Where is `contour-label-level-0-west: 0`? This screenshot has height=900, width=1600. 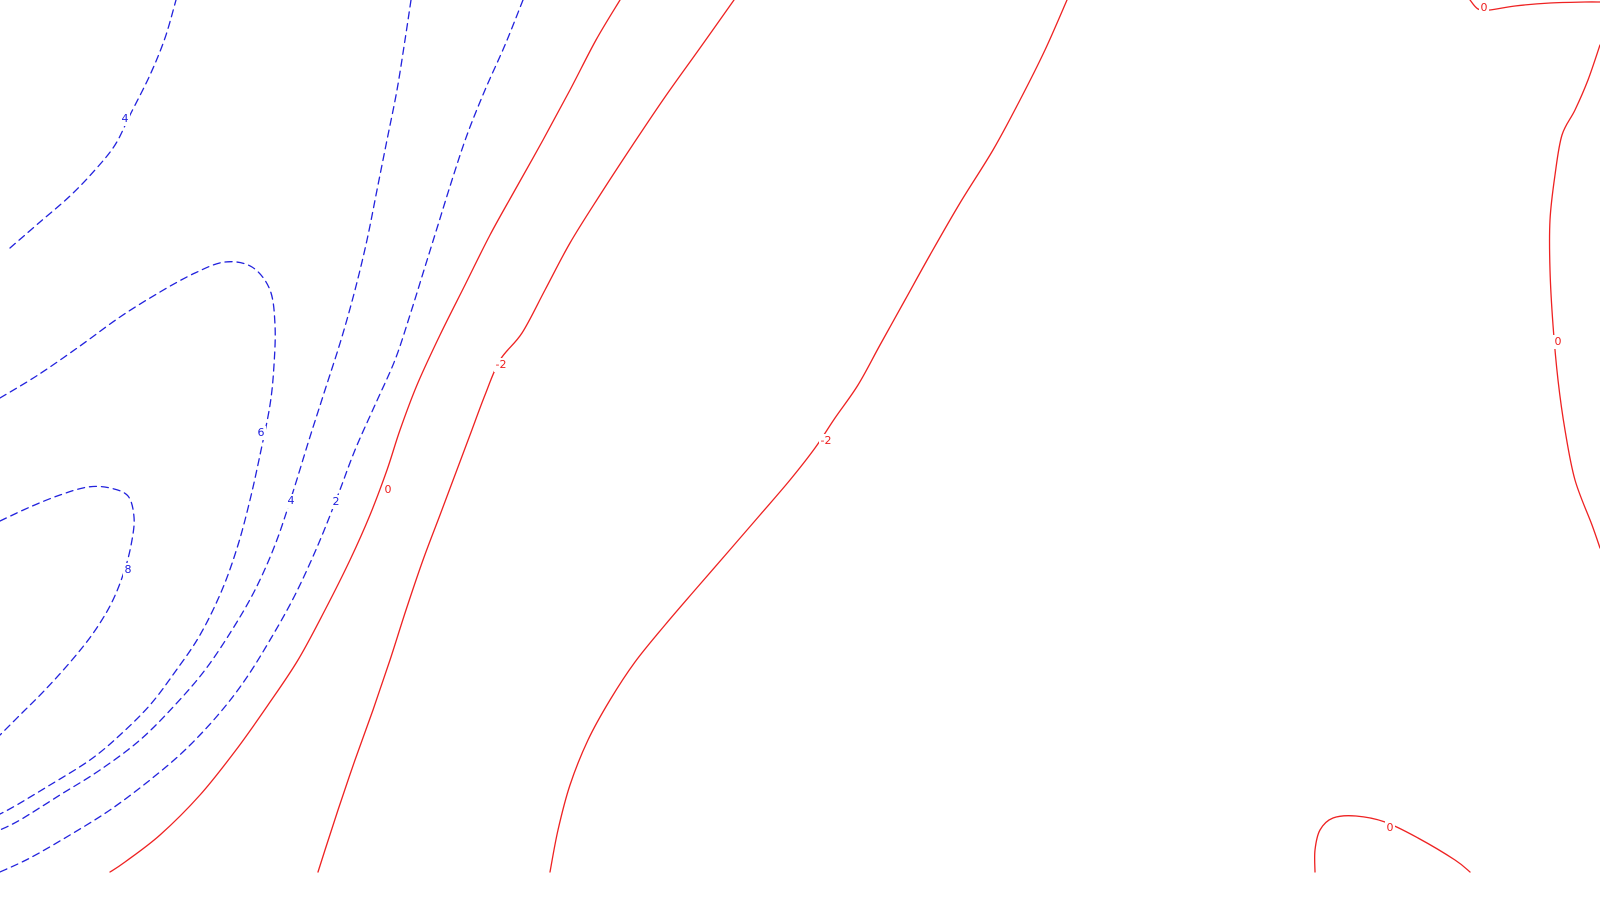
contour-label-level-0-west: 0 is located at coordinates (388, 489).